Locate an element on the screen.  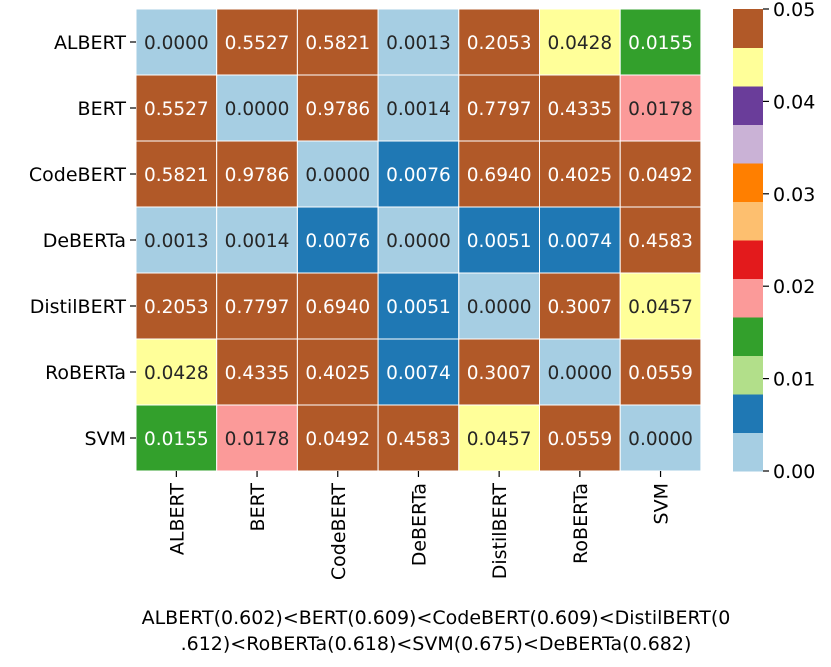
colorbar-tick-label: 0.00 is located at coordinates (794, 472).